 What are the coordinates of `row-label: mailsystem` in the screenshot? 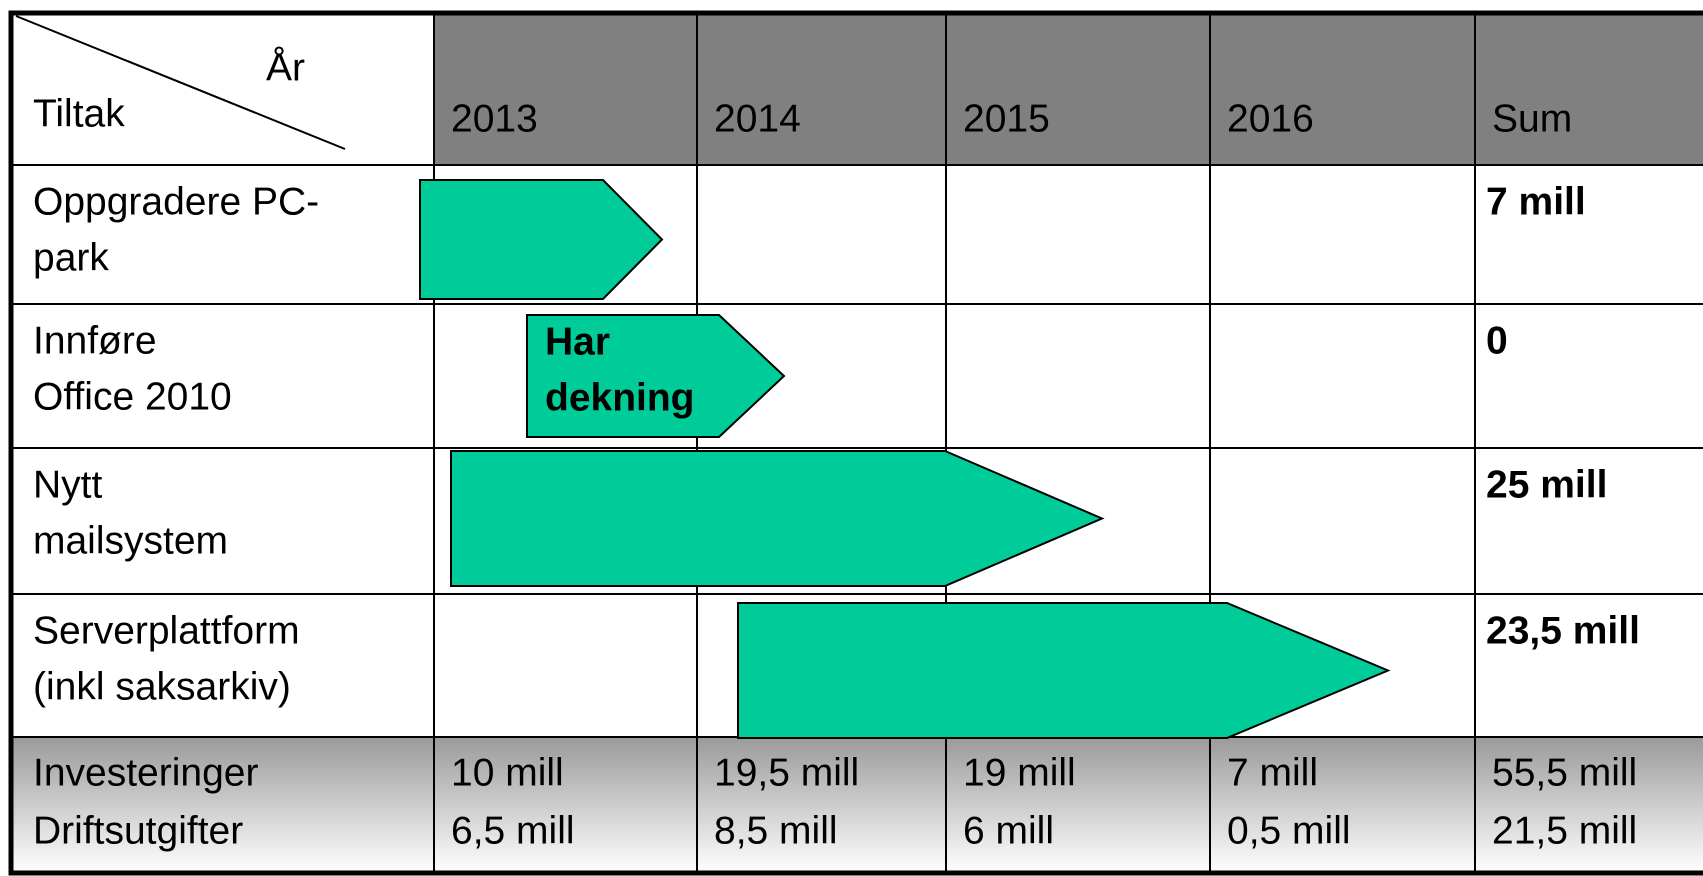 It's located at (130, 540).